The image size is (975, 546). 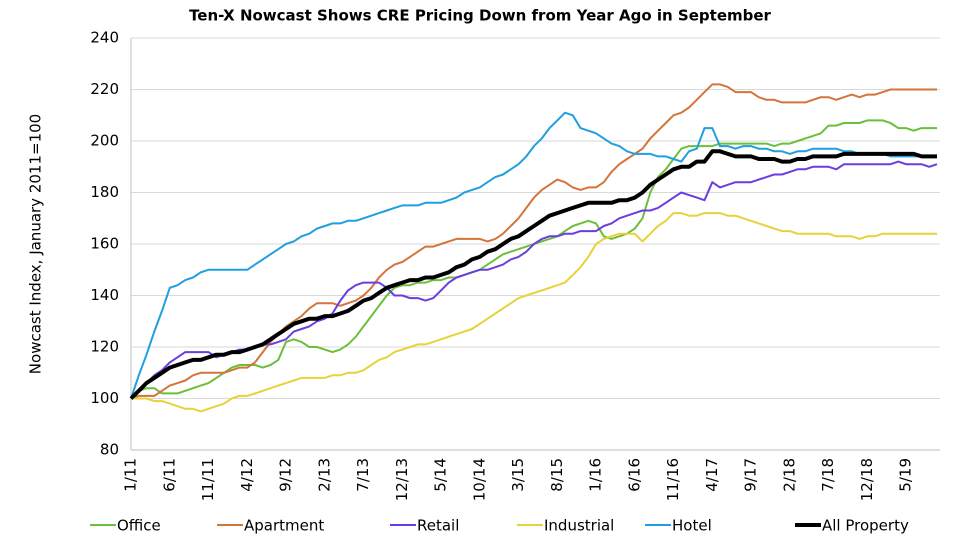 What do you see at coordinates (789, 475) in the screenshot?
I see `x-tick-label: 2/18` at bounding box center [789, 475].